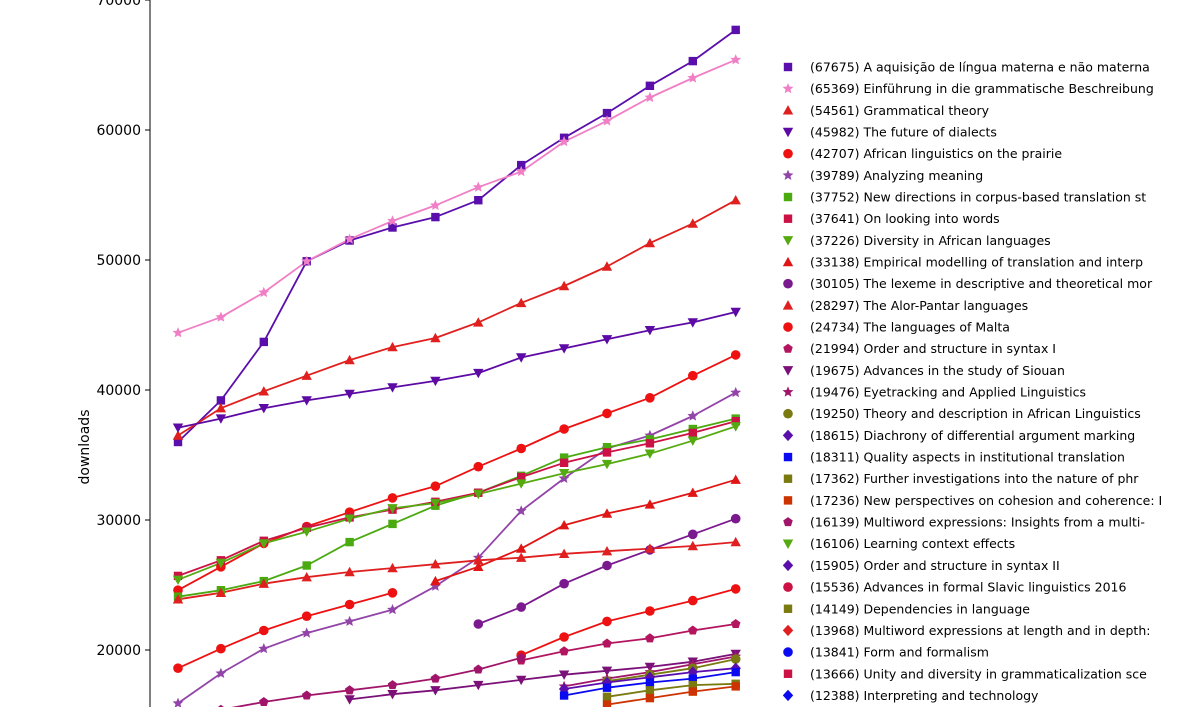 This screenshot has height=707, width=1200. Describe the element at coordinates (118, 391) in the screenshot. I see `y-tick-label: 40000` at that location.